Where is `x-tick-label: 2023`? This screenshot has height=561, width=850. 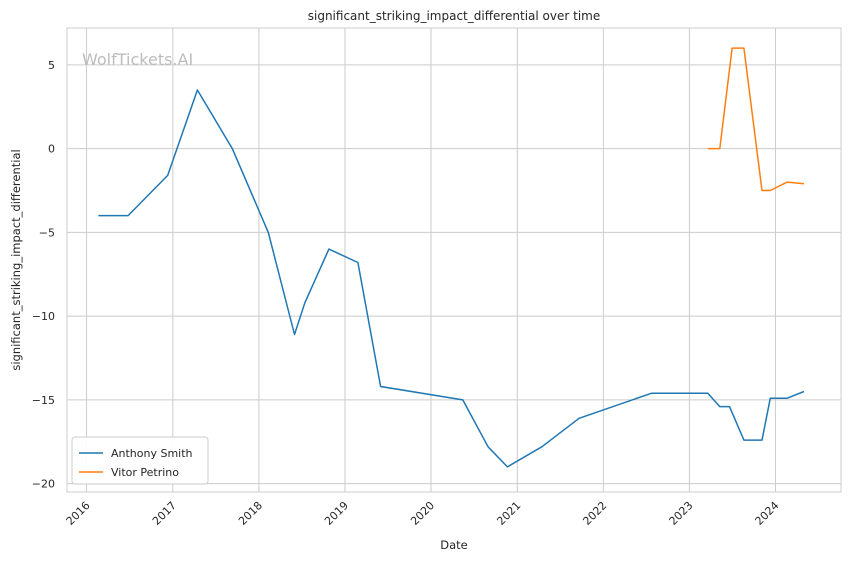 x-tick-label: 2023 is located at coordinates (681, 513).